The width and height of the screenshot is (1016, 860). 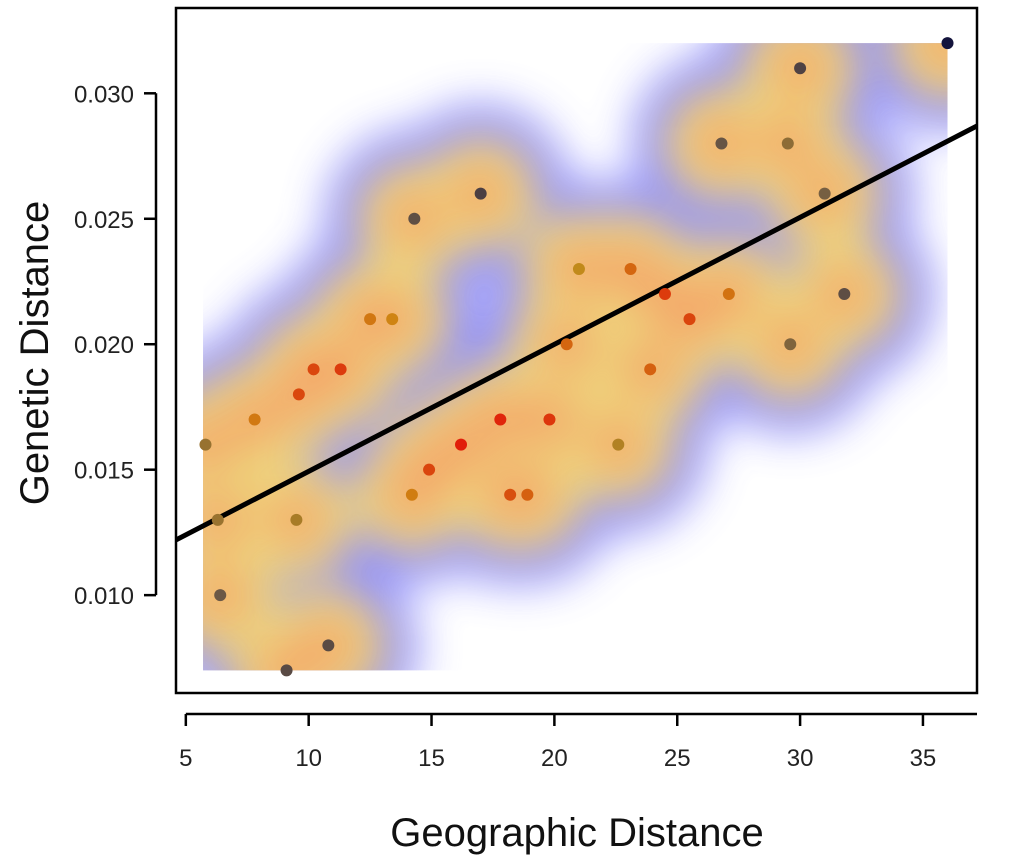 What do you see at coordinates (923, 758) in the screenshot?
I see `x-tick-label: 35` at bounding box center [923, 758].